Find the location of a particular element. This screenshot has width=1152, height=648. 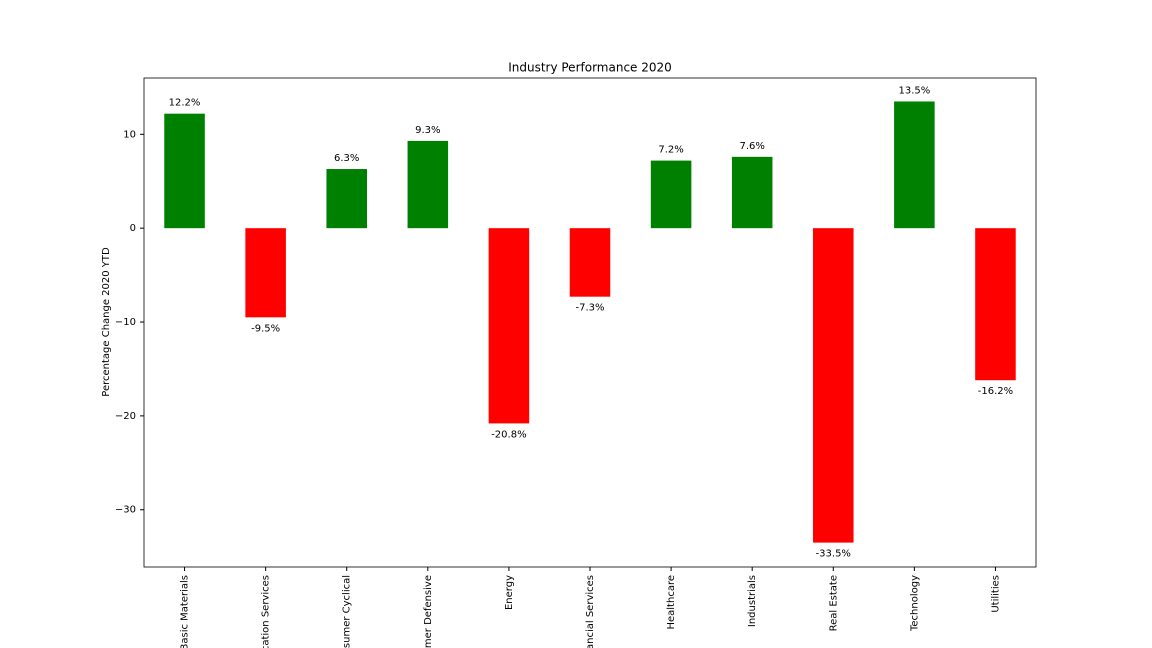

x-tick-label: mer Defensive is located at coordinates (428, 611).